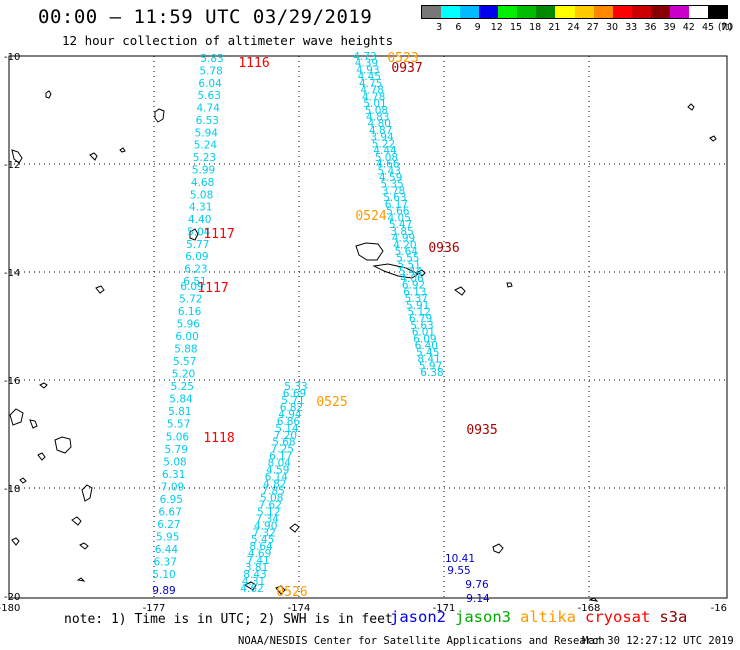 The height and width of the screenshot is (650, 740). Describe the element at coordinates (282, 450) in the screenshot. I see `swh-value: 7.25` at that location.